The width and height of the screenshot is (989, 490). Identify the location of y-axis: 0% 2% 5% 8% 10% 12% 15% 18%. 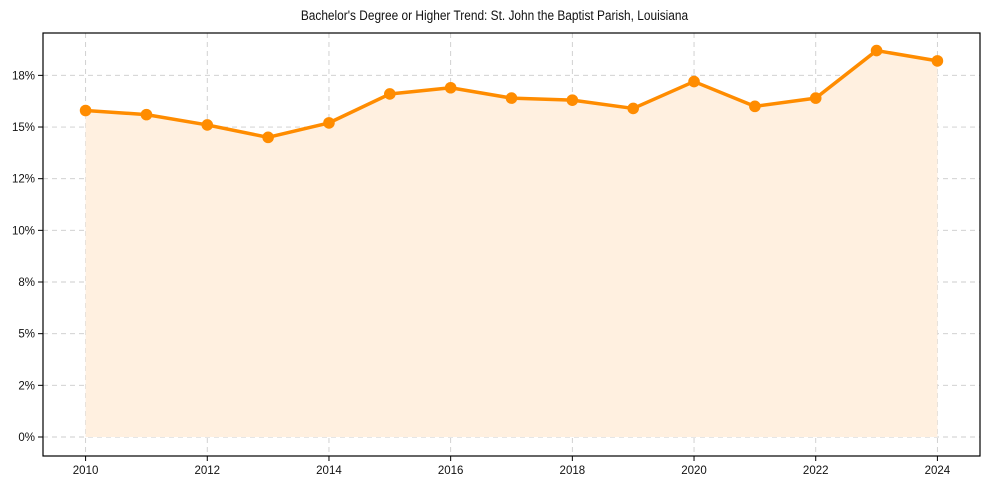
(27, 257).